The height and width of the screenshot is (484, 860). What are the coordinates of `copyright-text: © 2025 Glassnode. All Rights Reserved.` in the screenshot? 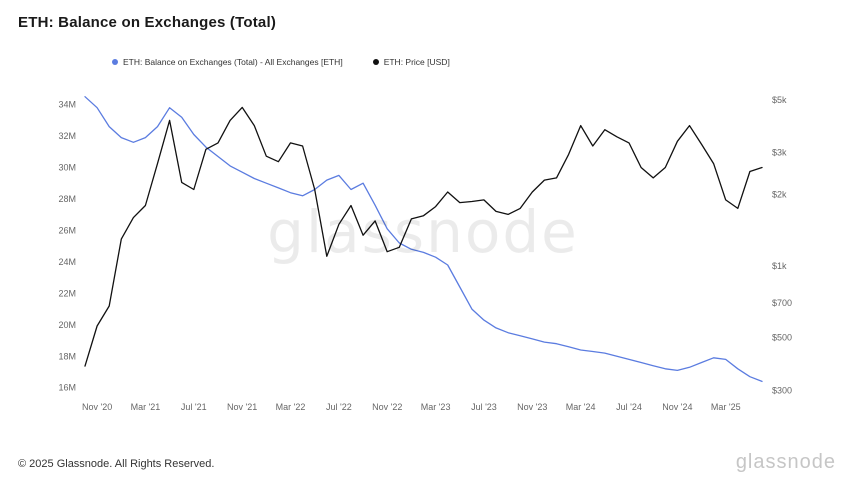 It's located at (116, 464).